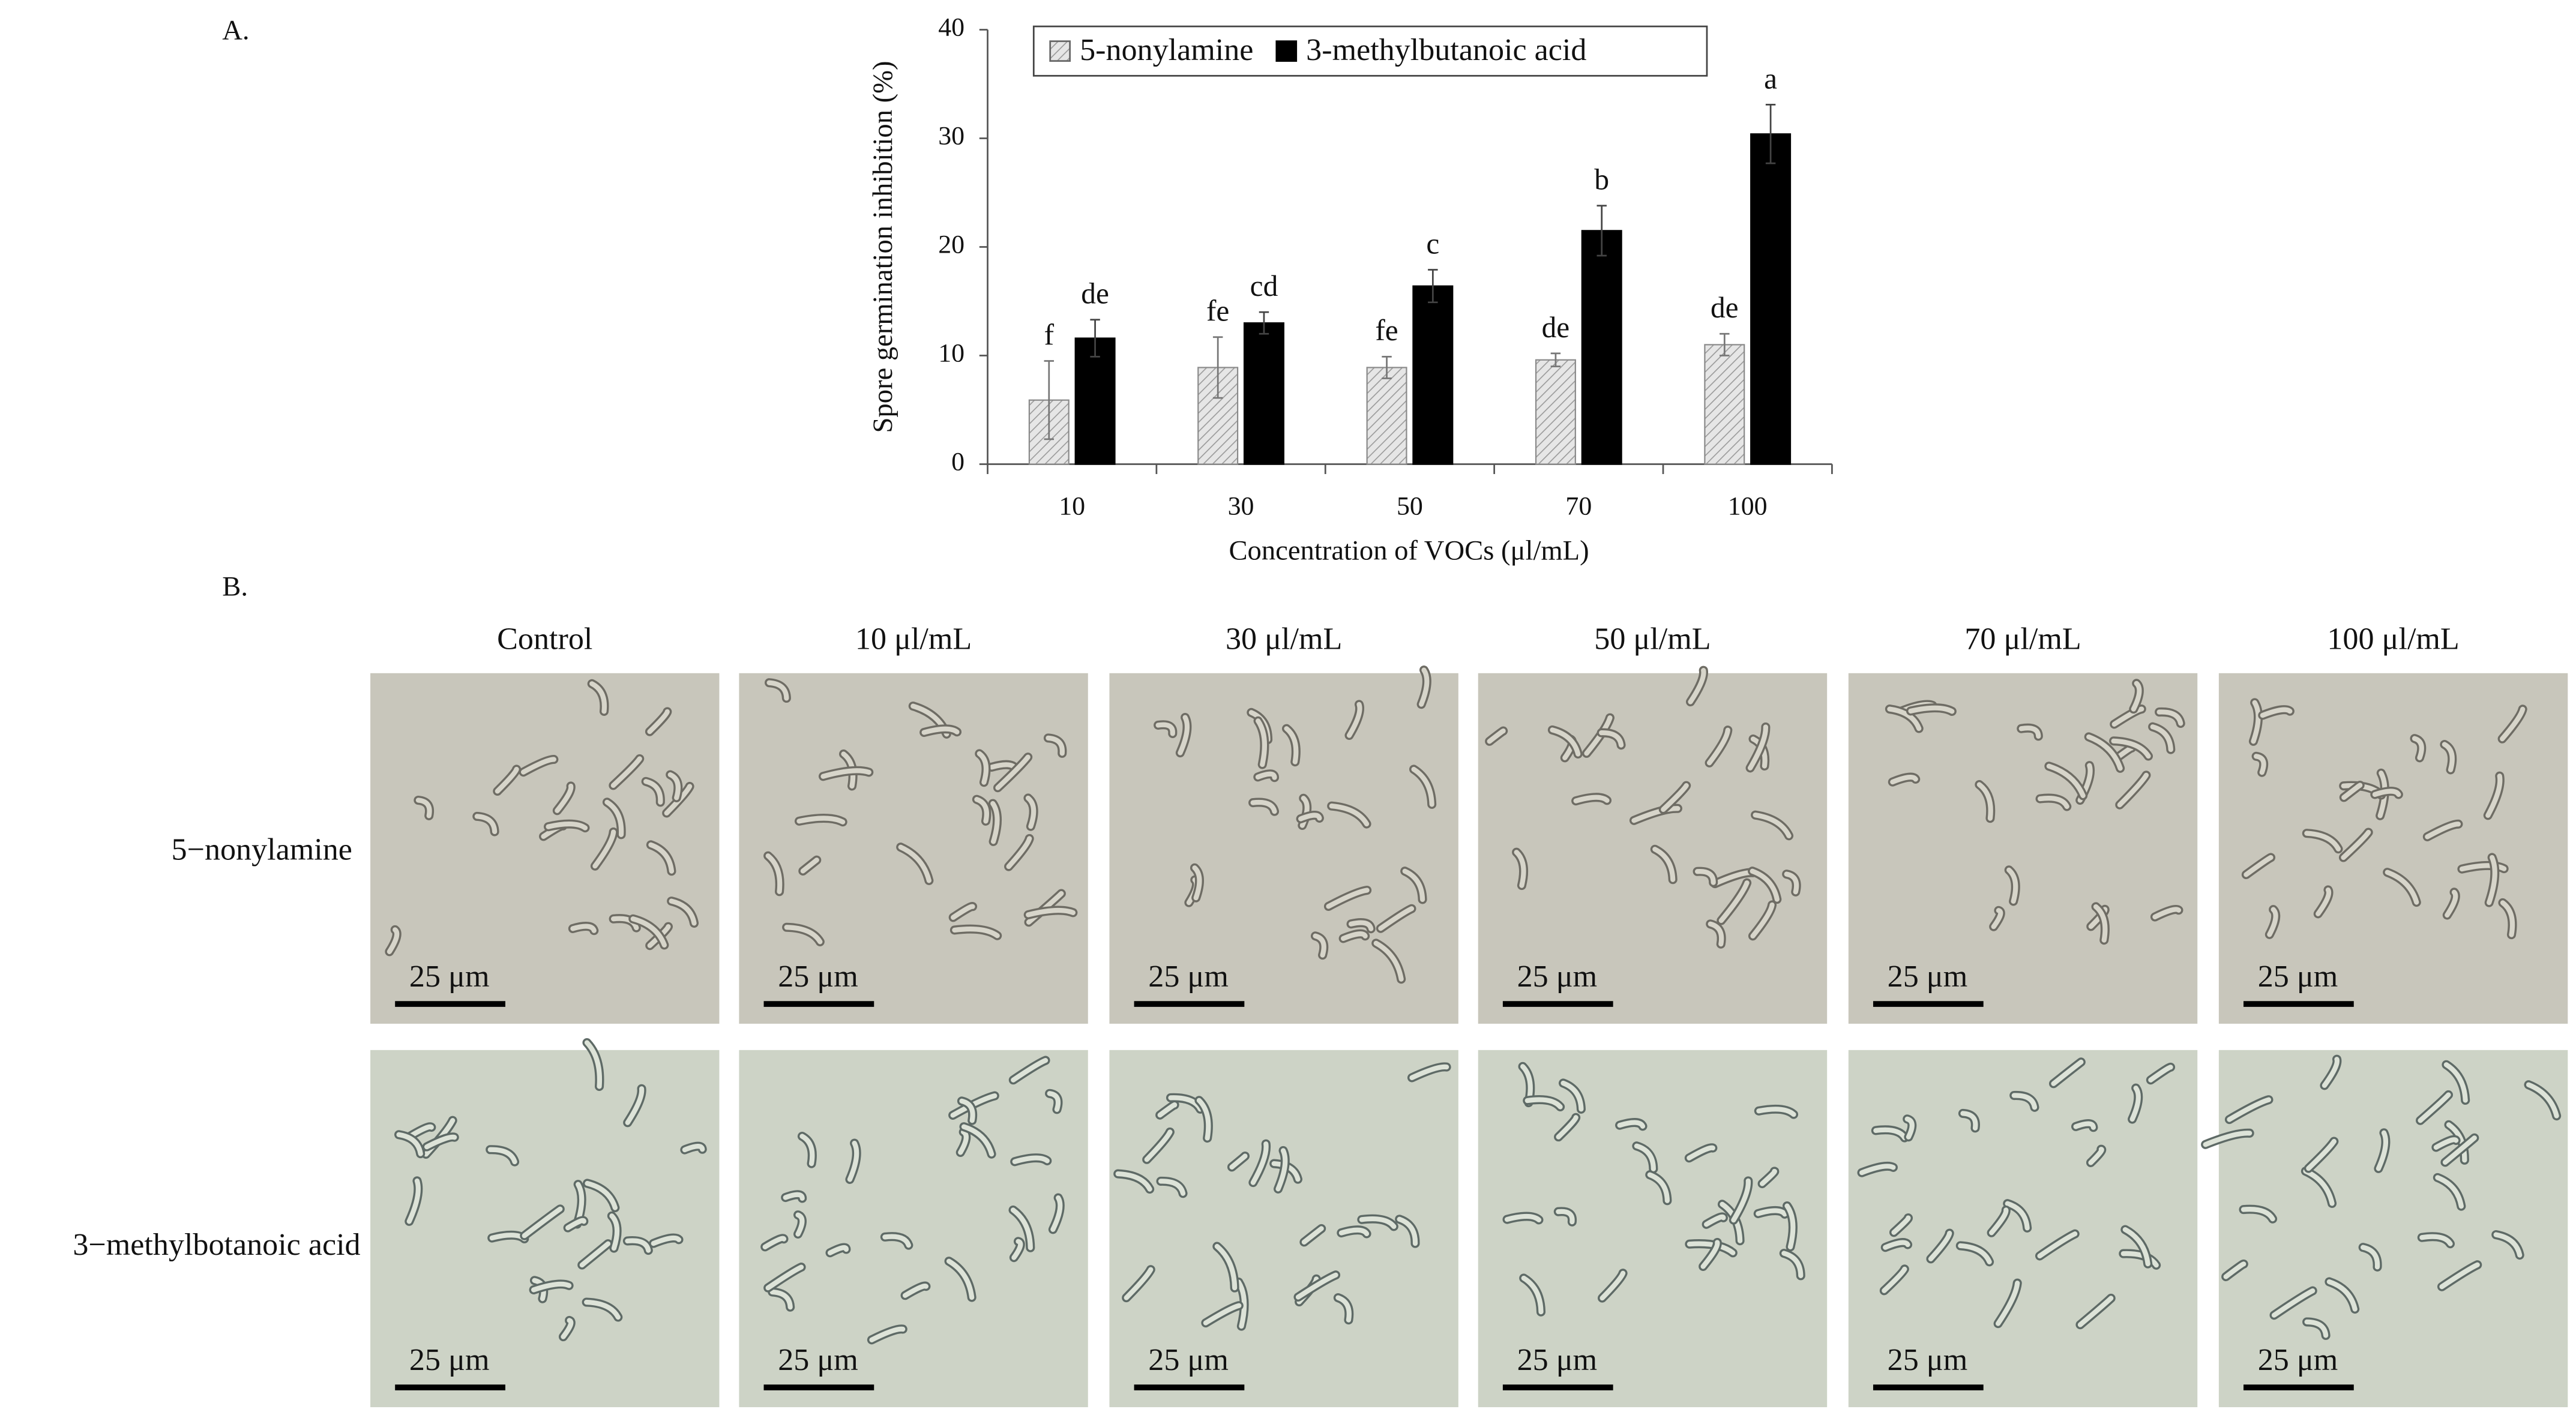 The image size is (2576, 1427). I want to click on legend-box, so click(1370, 51).